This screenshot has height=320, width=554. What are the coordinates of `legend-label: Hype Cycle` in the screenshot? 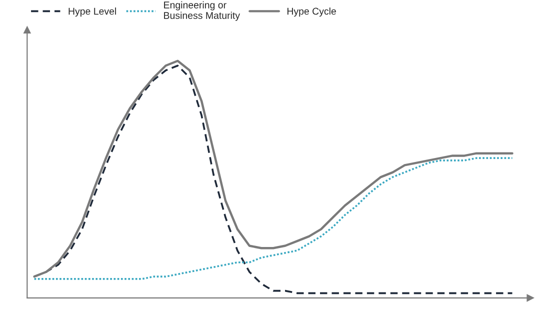 It's located at (311, 12).